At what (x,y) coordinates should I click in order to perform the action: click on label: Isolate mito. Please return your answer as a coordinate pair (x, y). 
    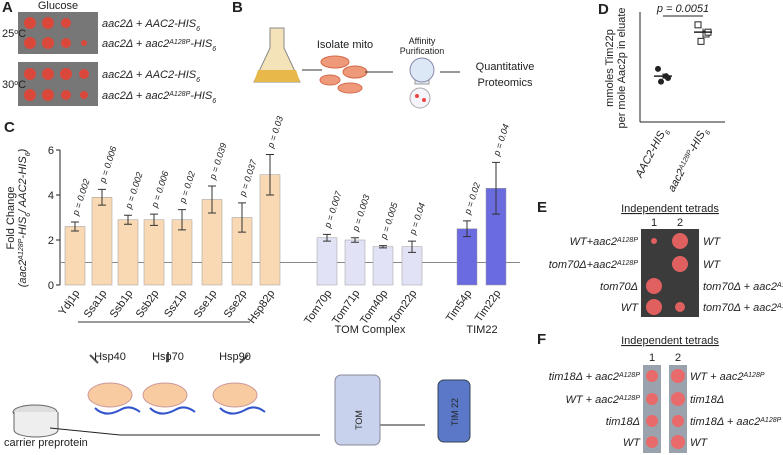
    Looking at the image, I should click on (345, 45).